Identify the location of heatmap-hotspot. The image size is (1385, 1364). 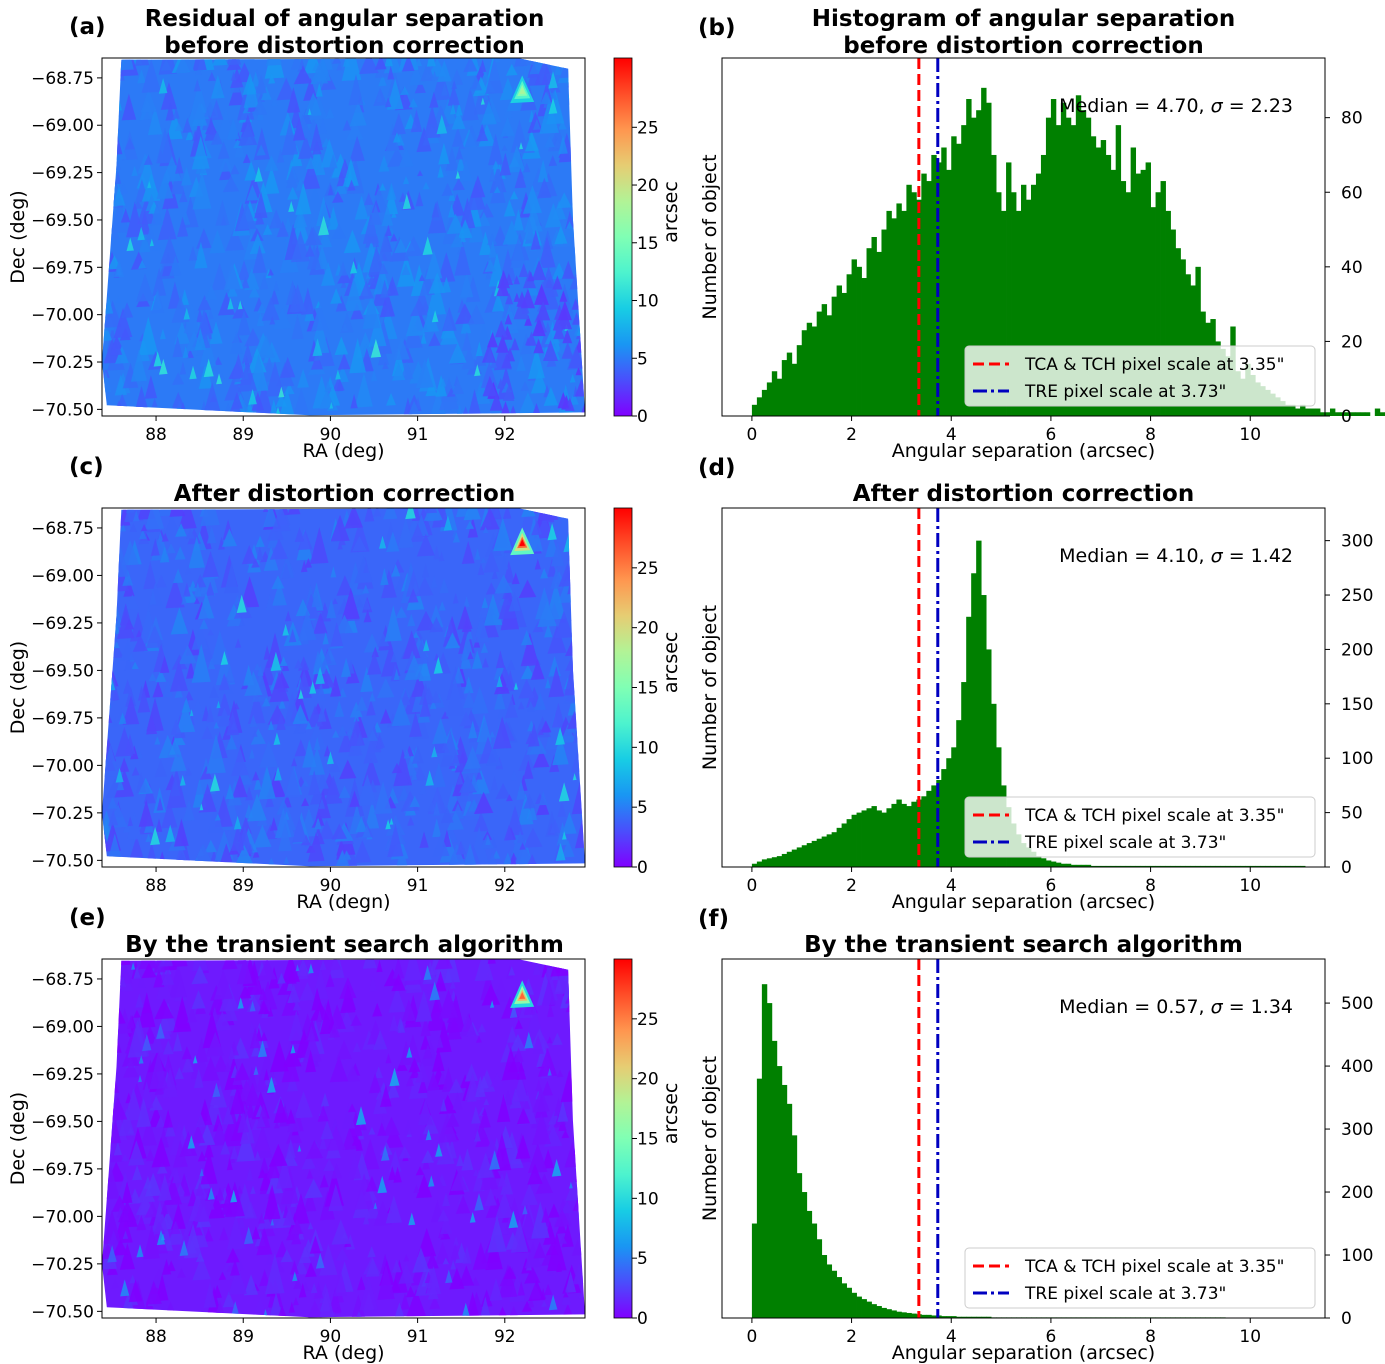
(522, 995).